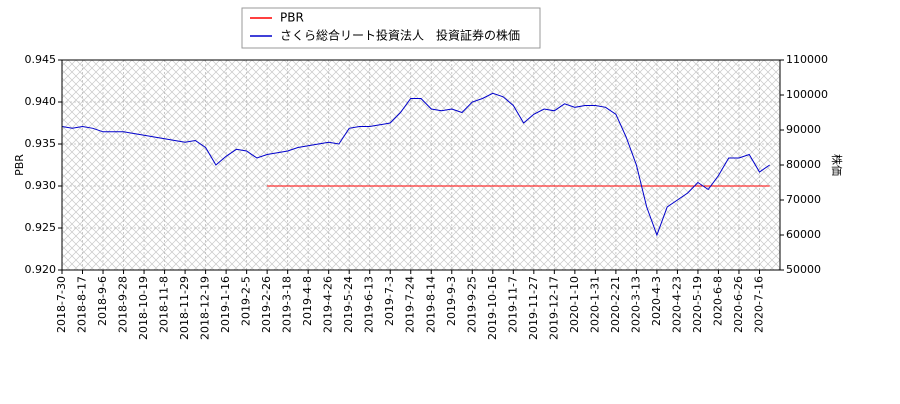 The image size is (900, 404). Describe the element at coordinates (102, 301) in the screenshot. I see `x-tick-label: 2018-9-6` at that location.